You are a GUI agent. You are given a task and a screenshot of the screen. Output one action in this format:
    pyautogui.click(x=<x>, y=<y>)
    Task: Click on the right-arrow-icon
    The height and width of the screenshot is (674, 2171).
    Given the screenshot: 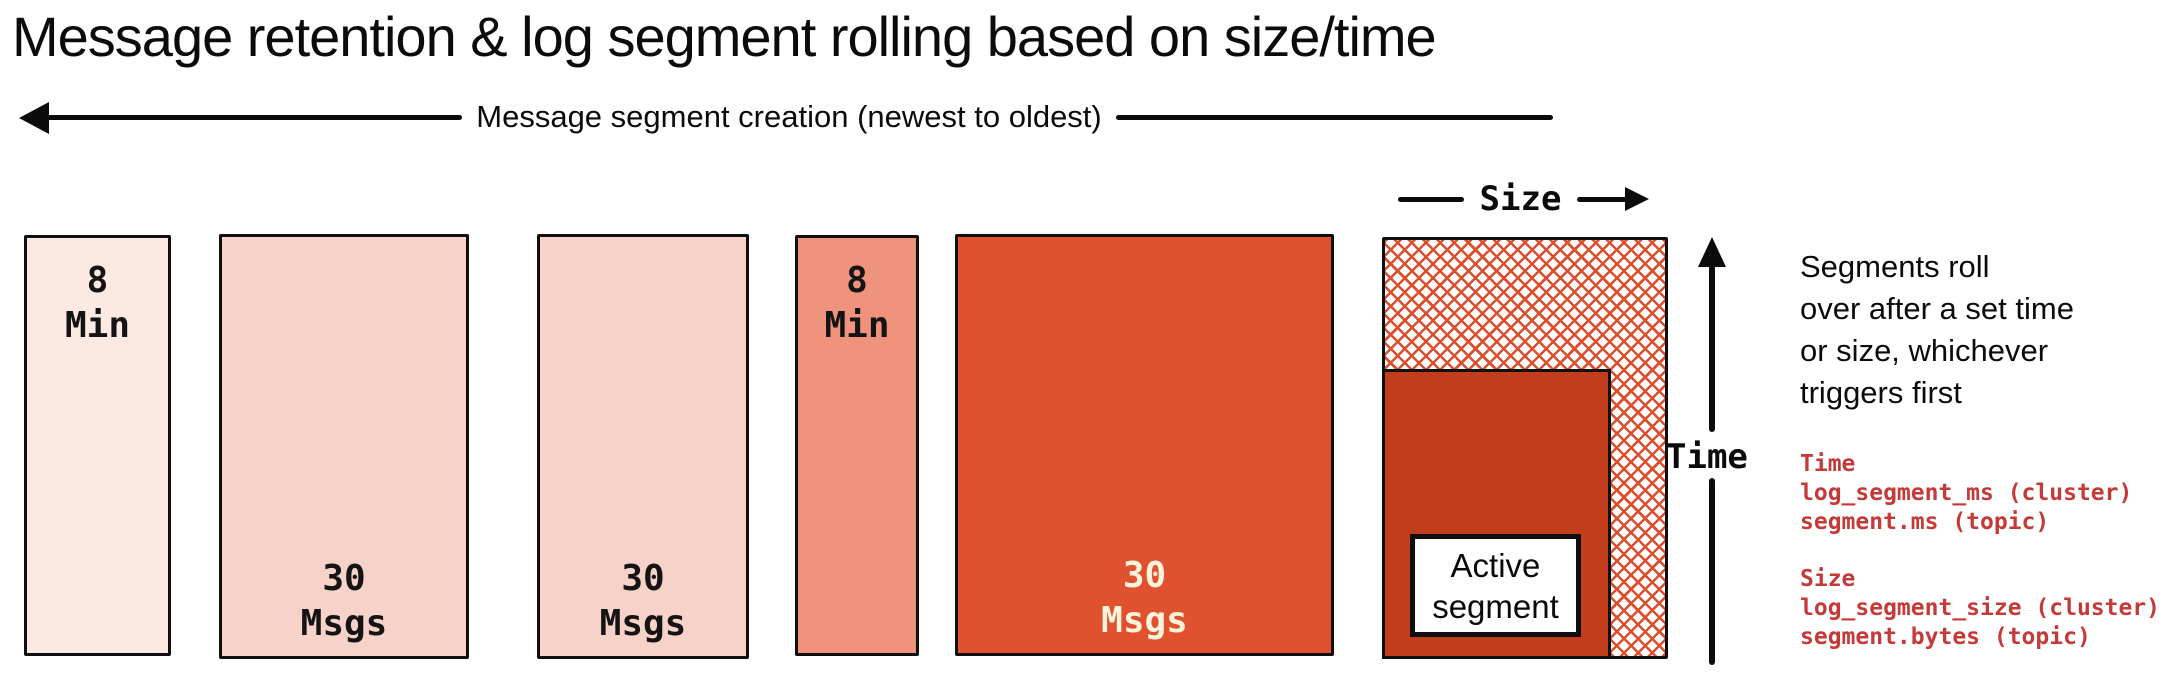 What is the action you would take?
    pyautogui.click(x=1613, y=198)
    